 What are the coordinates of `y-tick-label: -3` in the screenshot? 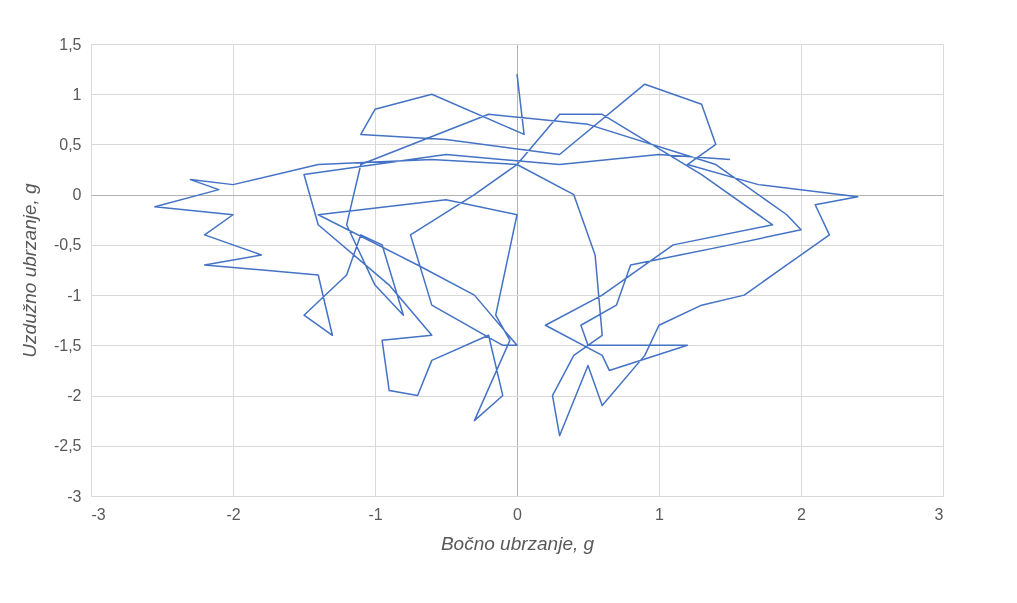 It's located at (74, 496).